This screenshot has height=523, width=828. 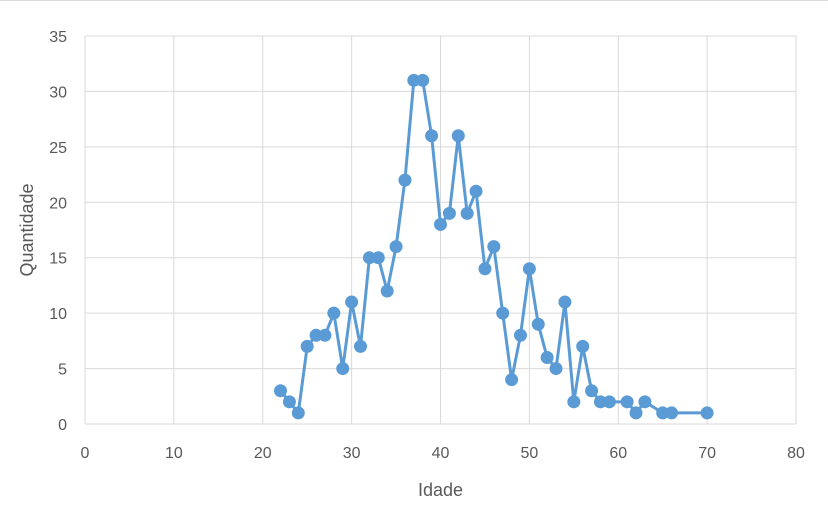 I want to click on x-tick-label: 10, so click(x=174, y=453).